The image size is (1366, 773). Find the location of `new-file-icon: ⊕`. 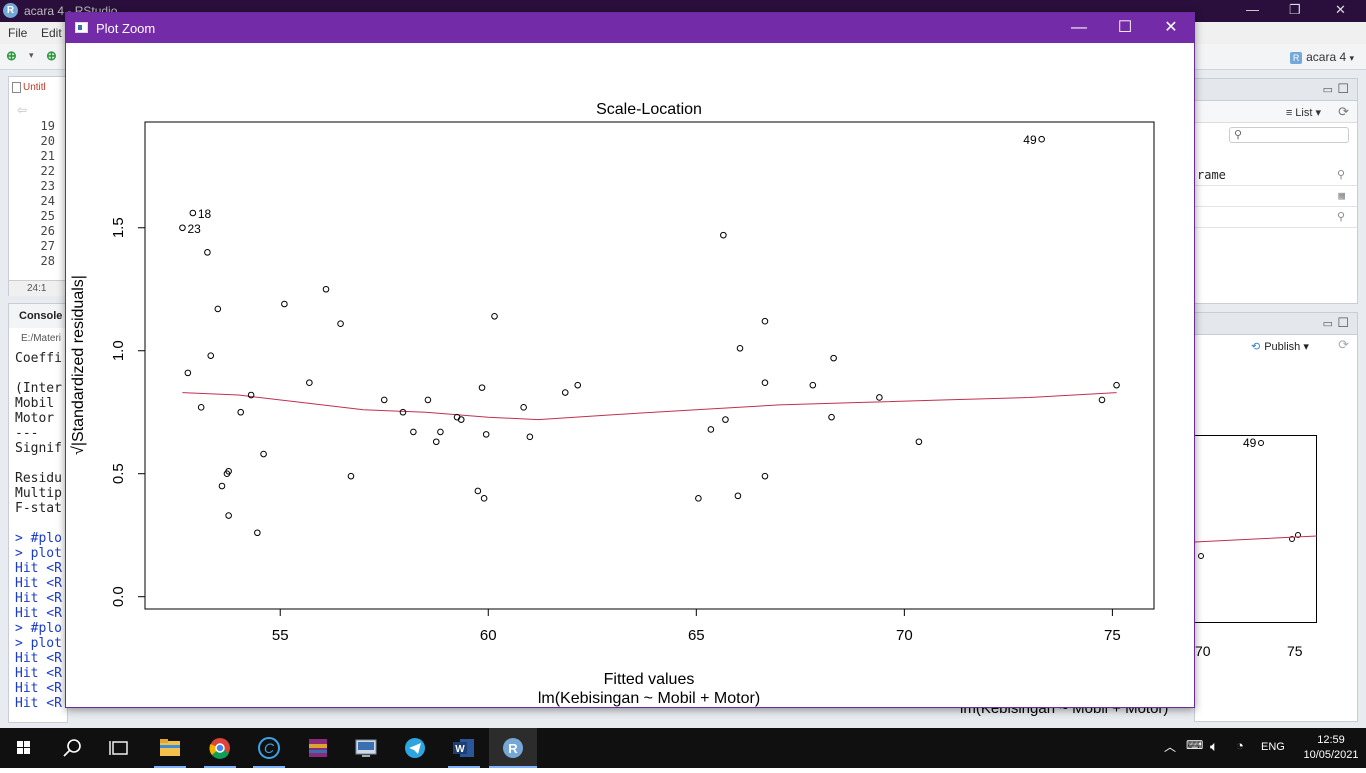

new-file-icon: ⊕ is located at coordinates (11, 55).